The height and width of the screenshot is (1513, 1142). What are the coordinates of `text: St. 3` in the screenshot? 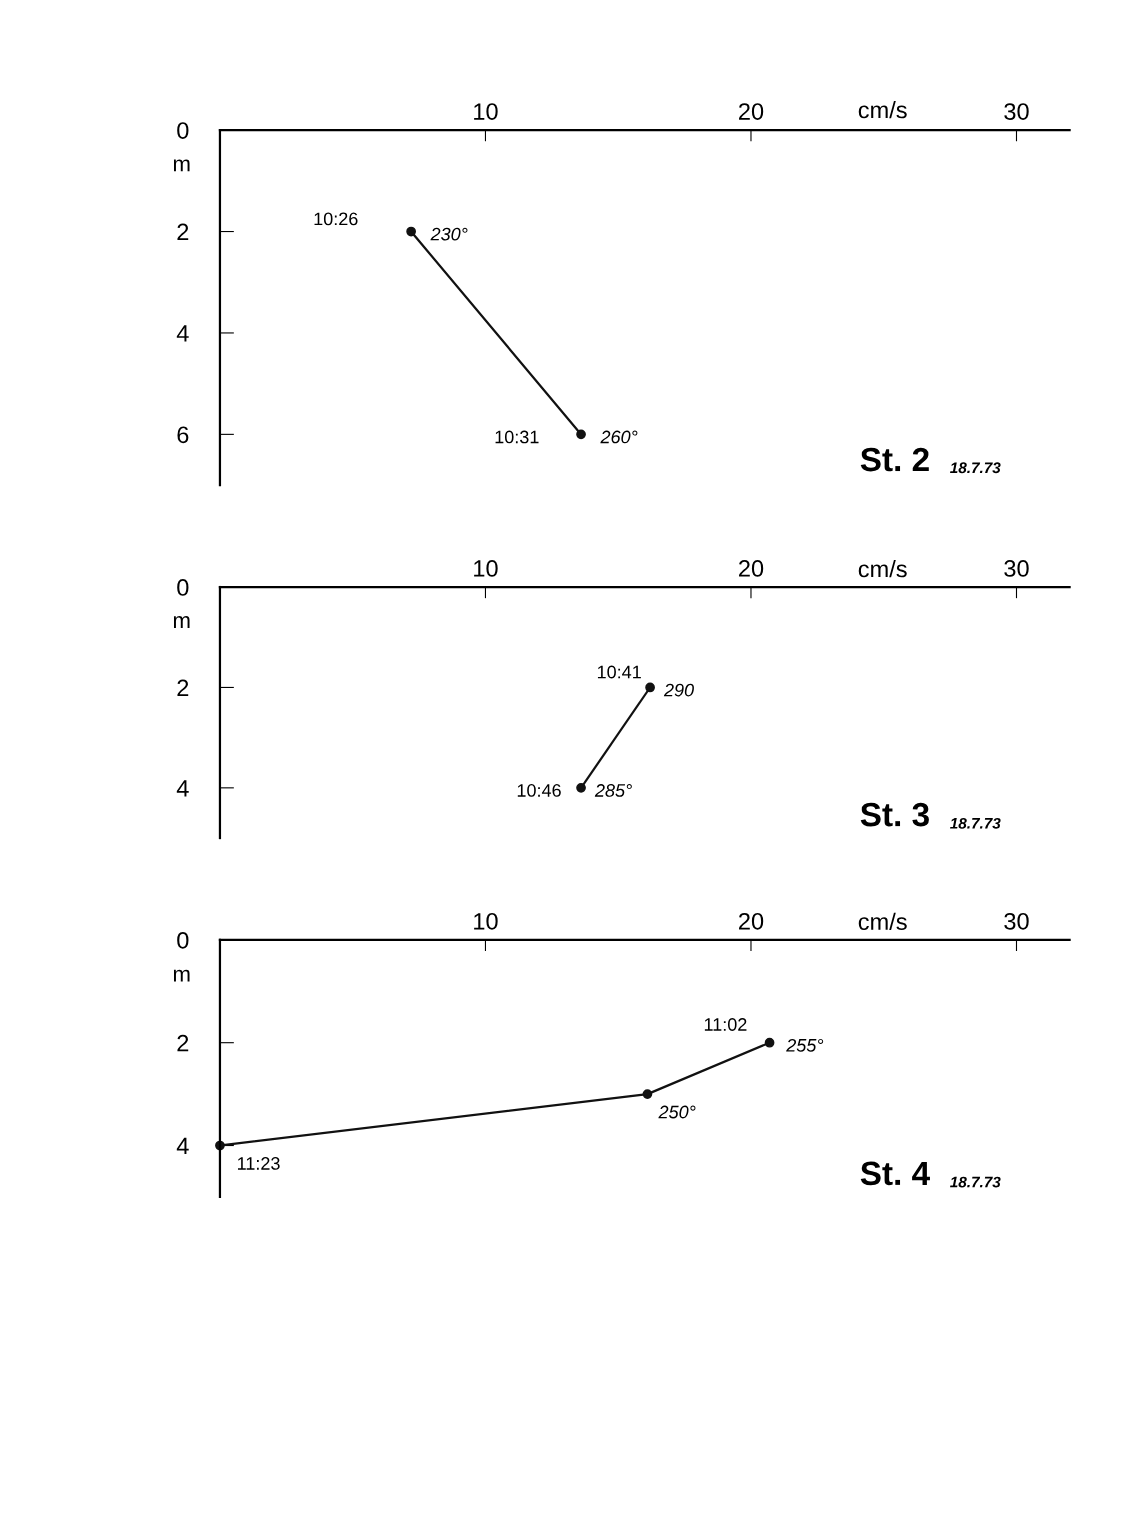 It's located at (894, 814).